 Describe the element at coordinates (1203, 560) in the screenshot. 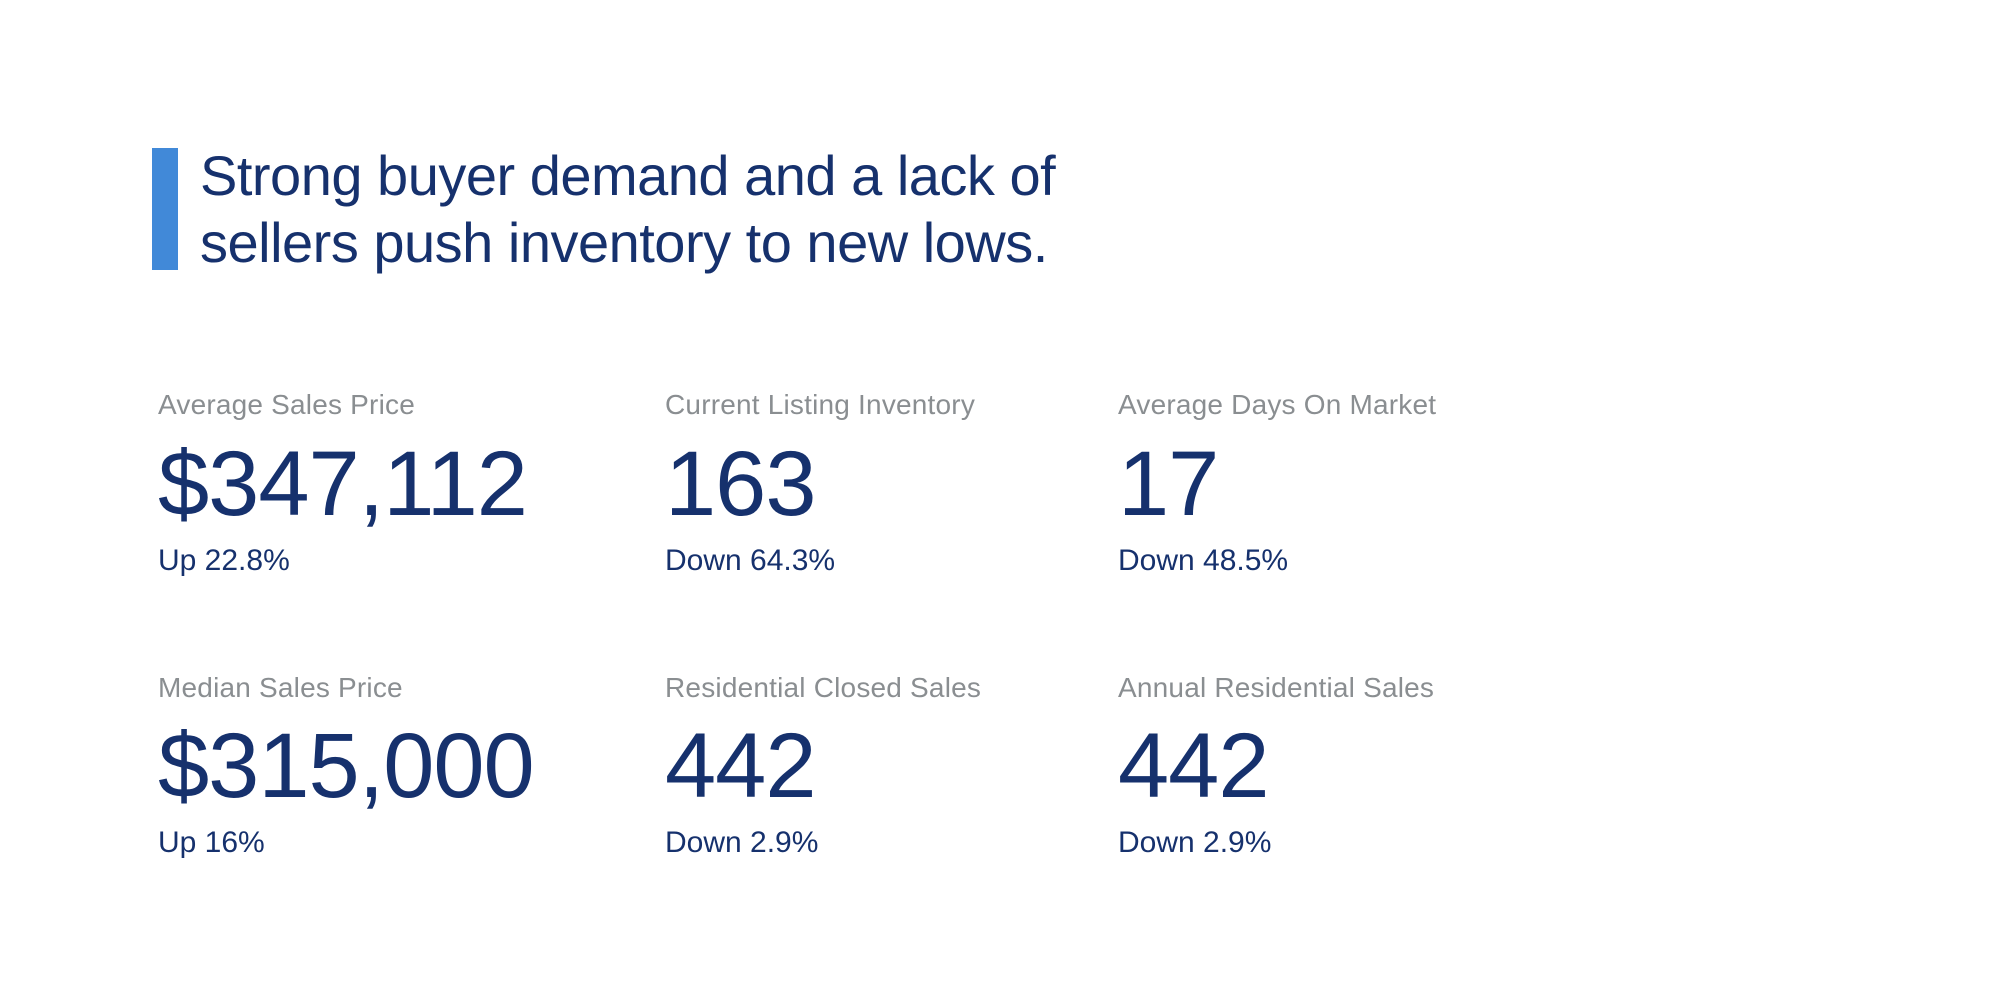

I see `stat-change: Down 48.5%` at that location.